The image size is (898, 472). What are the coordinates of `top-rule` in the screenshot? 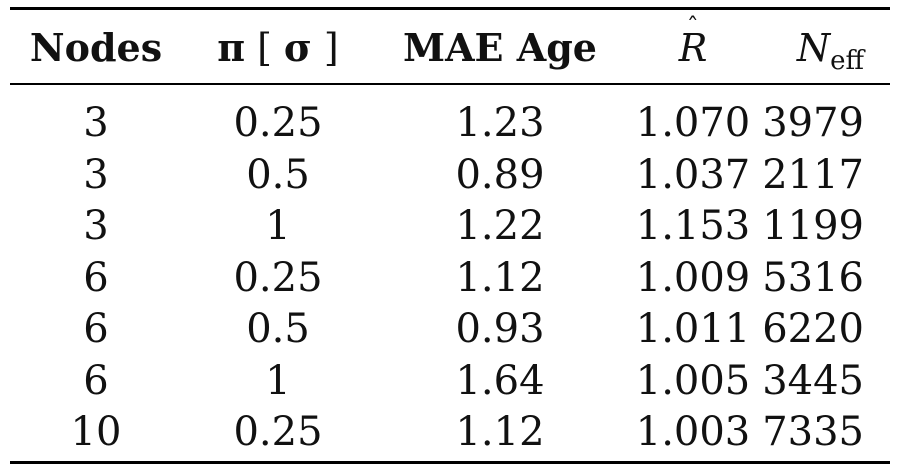 It's located at (450, 8).